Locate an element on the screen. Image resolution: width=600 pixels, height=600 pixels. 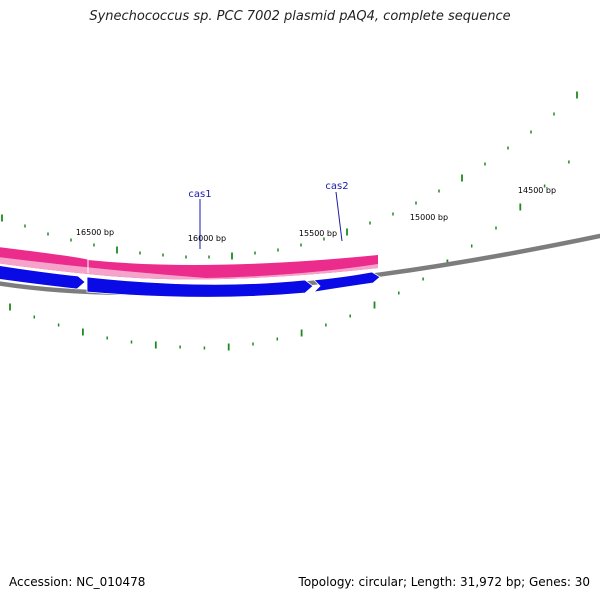
gene-arrow-cas2 is located at coordinates (346, 282).